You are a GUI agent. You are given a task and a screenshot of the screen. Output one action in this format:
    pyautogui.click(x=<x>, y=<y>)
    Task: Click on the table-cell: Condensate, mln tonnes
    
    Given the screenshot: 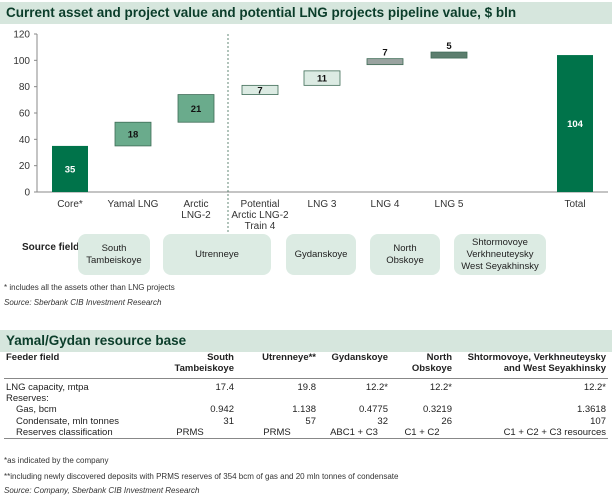 What is the action you would take?
    pyautogui.click(x=67, y=421)
    